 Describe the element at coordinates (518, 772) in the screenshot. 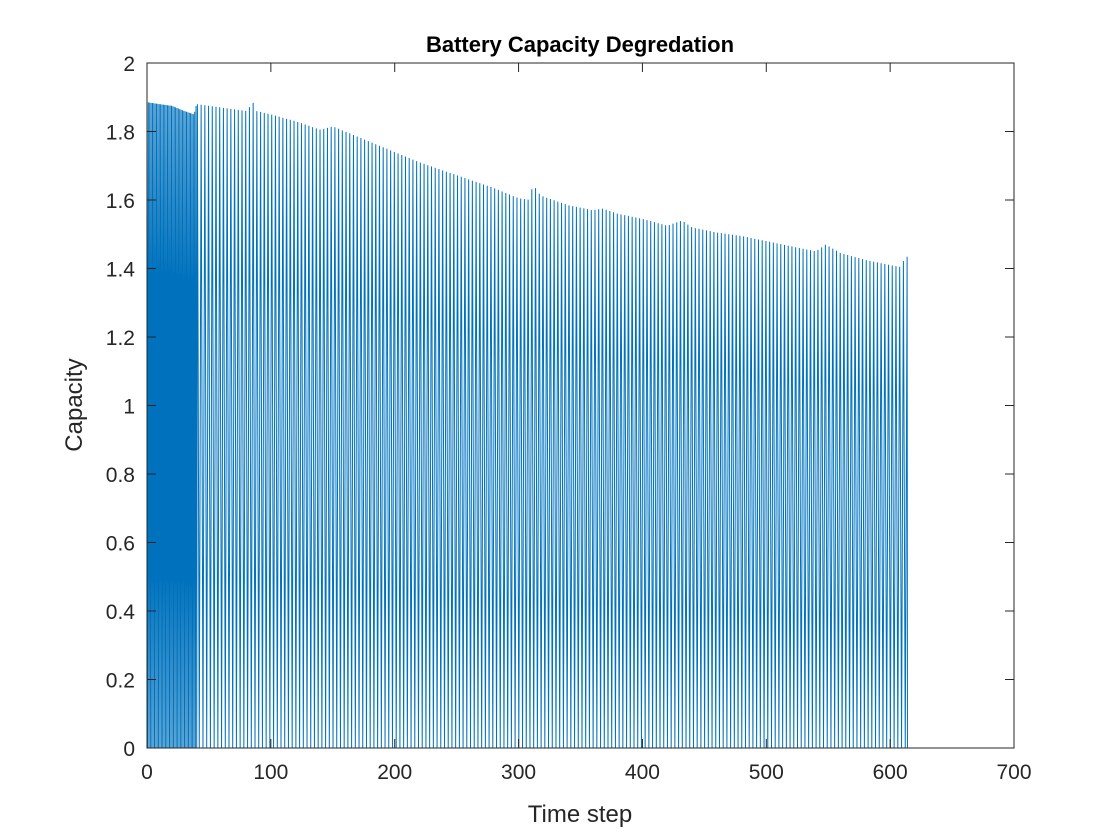

I see `x-tick-label: 300` at that location.